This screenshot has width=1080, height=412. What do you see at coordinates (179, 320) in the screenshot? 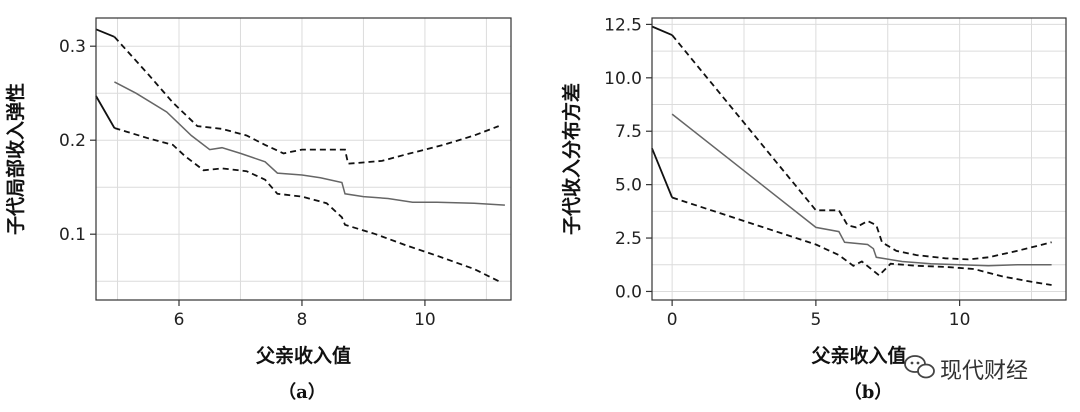
I see `x-tick-label-a-0: 6` at bounding box center [179, 320].